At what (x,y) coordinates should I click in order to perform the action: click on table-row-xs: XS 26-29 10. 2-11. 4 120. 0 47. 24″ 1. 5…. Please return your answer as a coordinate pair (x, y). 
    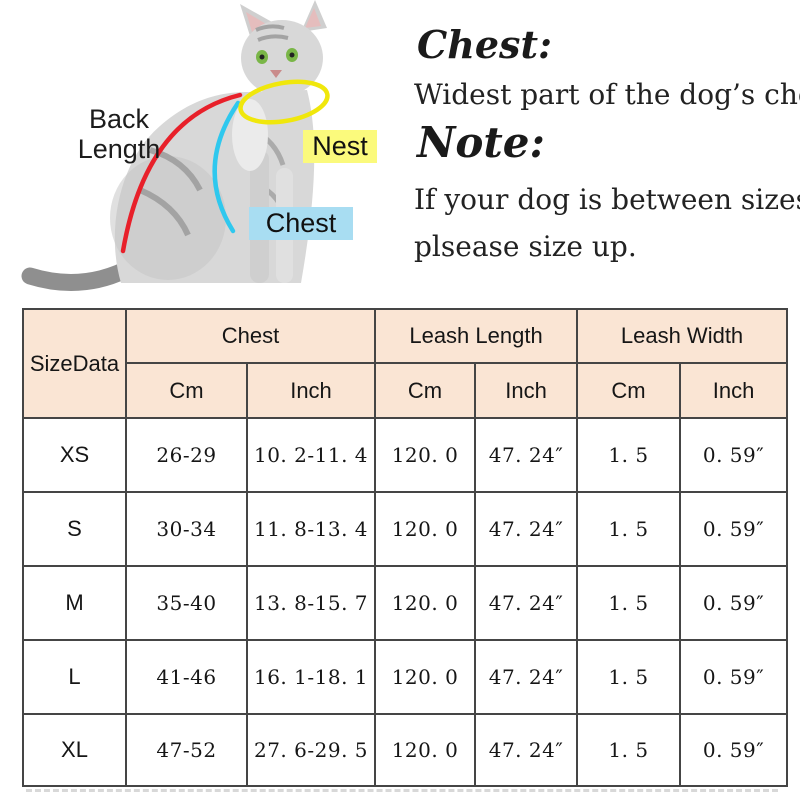
    Looking at the image, I should click on (405, 455).